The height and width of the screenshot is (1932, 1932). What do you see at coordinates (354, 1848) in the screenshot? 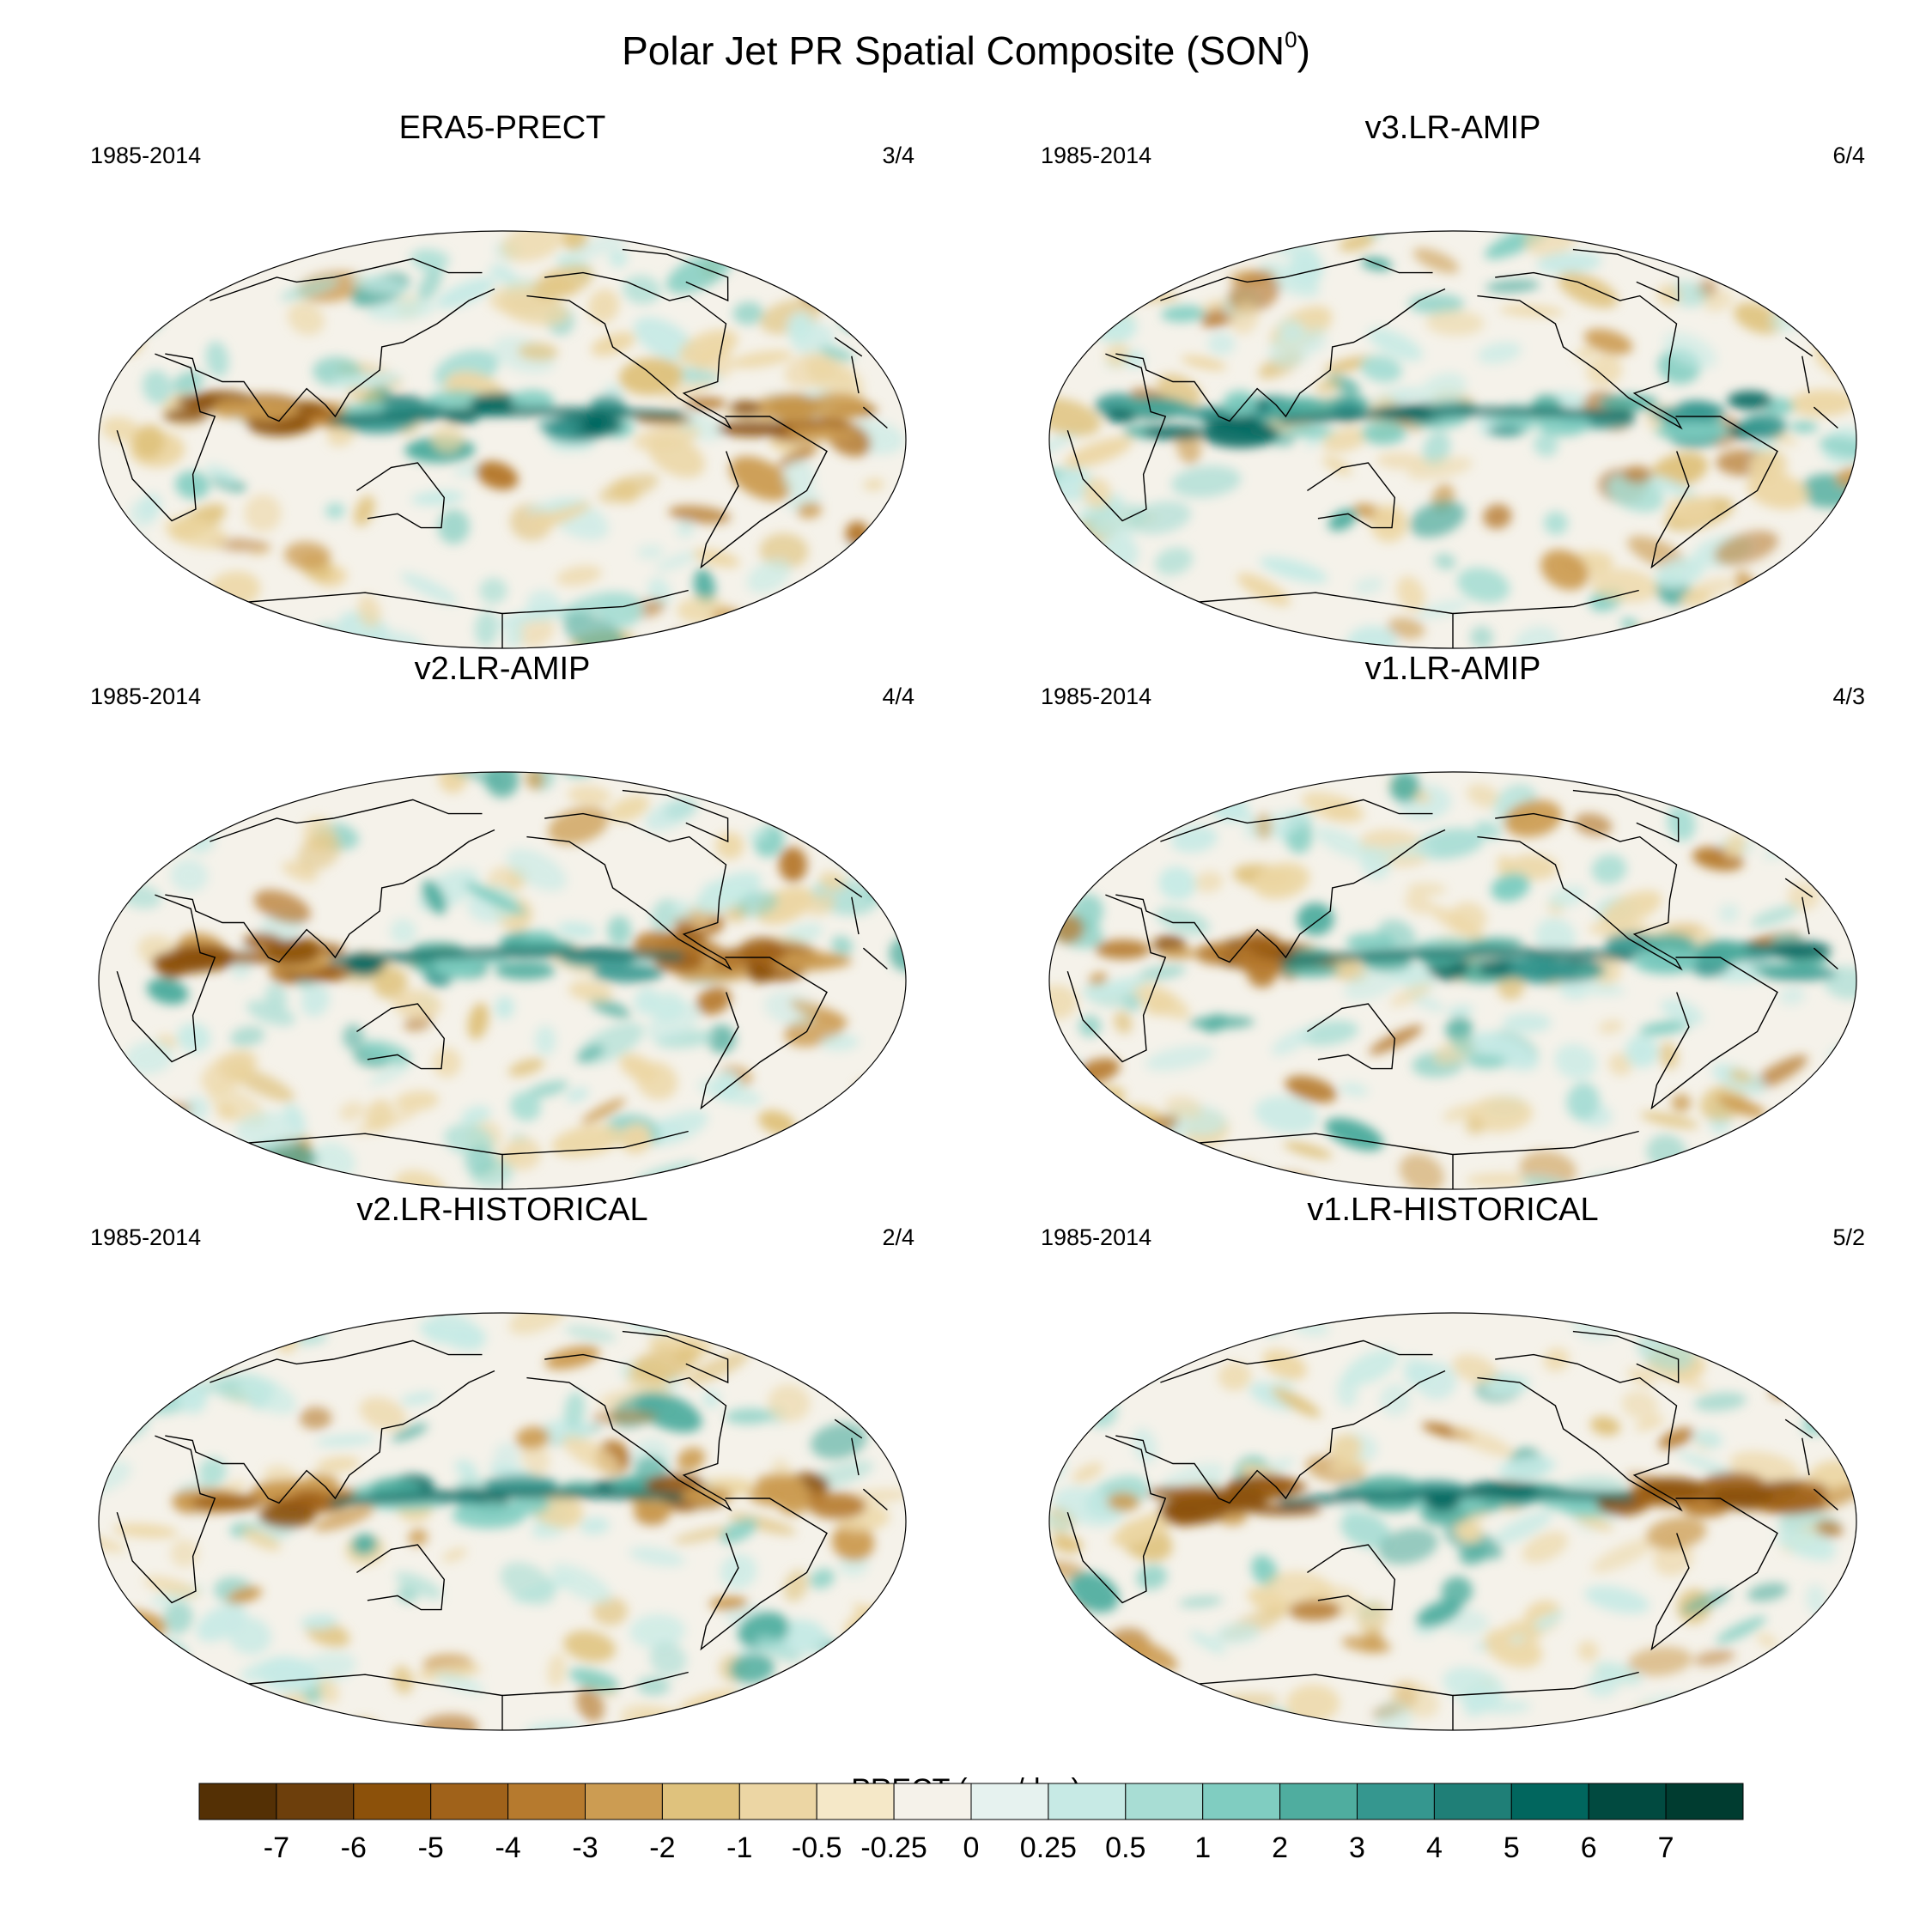
I see `colorbar-tick-label: -6` at bounding box center [354, 1848].